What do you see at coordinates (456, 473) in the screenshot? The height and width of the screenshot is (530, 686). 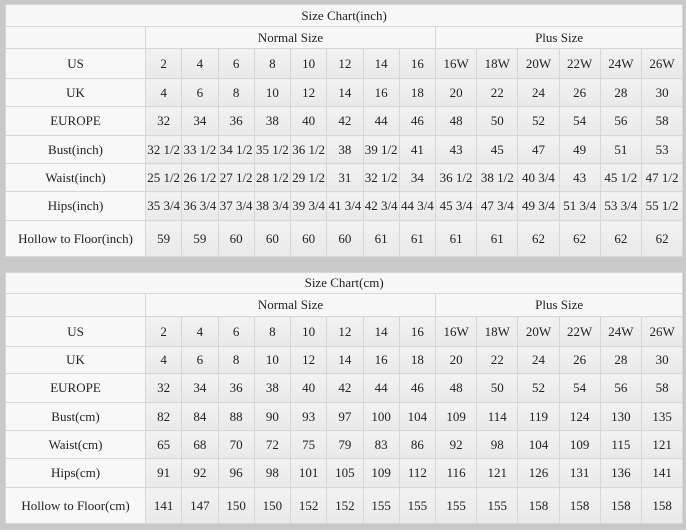 I see `size-value-cell: 116` at bounding box center [456, 473].